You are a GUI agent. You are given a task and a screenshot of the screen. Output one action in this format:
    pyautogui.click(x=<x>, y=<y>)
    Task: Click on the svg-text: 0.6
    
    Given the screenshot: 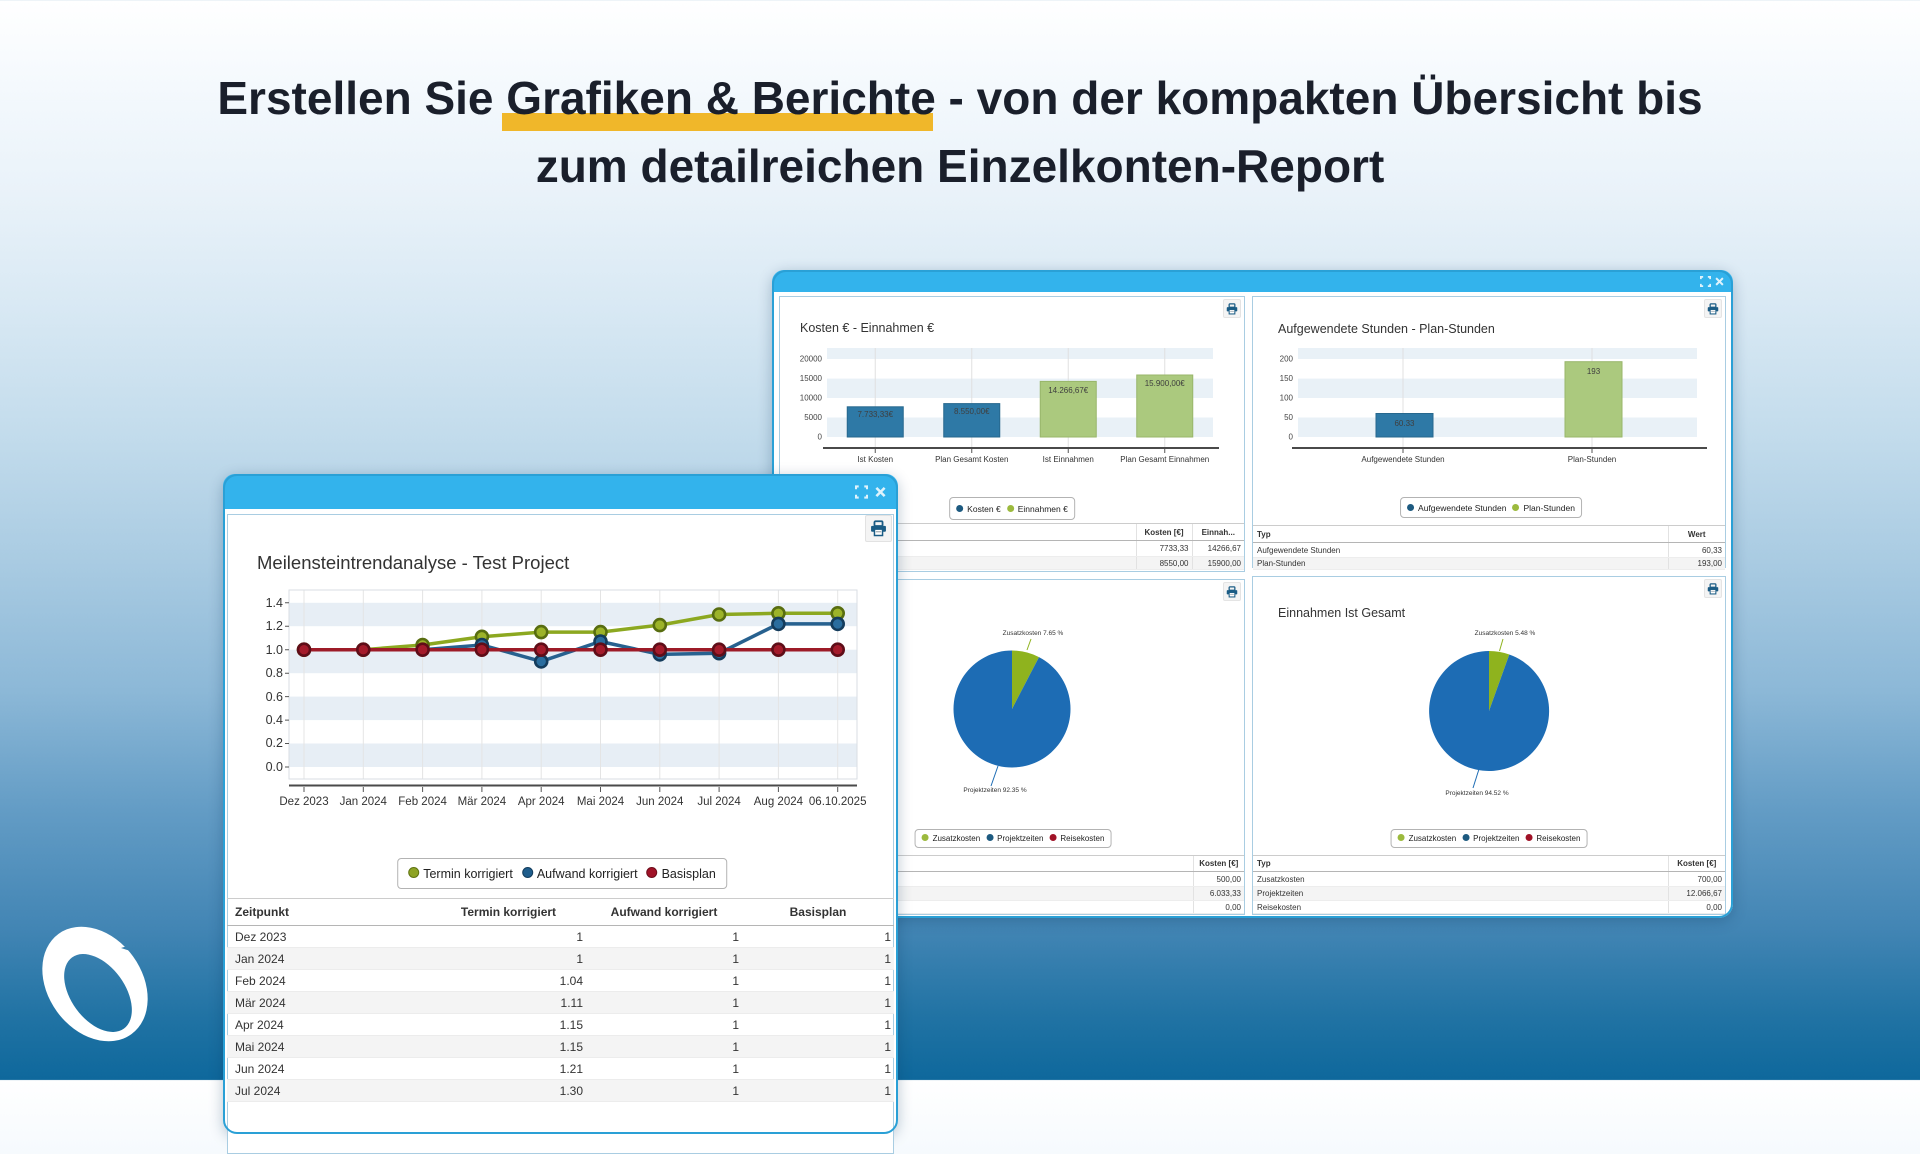 What is the action you would take?
    pyautogui.click(x=274, y=697)
    